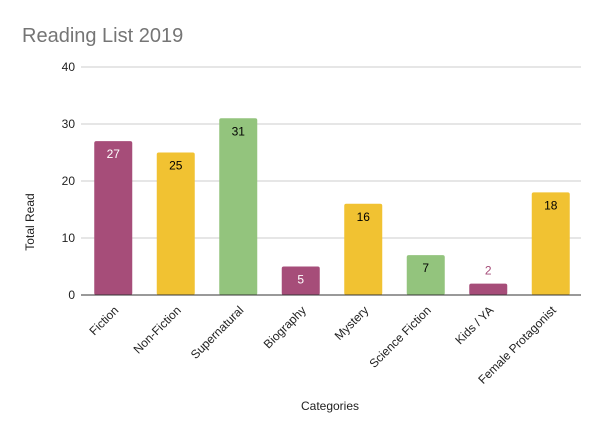 This screenshot has width=600, height=435. What do you see at coordinates (103, 320) in the screenshot?
I see `x-tick-label: Fiction` at bounding box center [103, 320].